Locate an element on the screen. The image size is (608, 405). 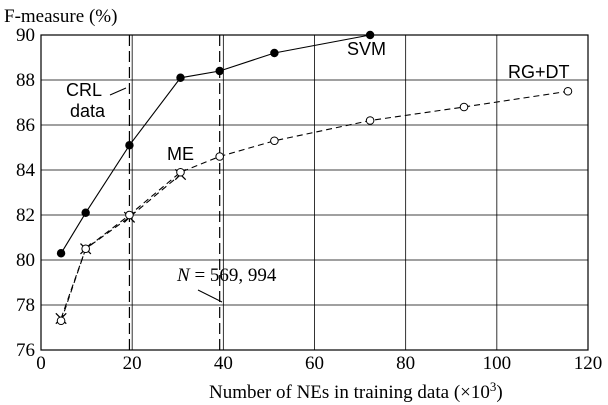
annotation-n-pointer is located at coordinates (210, 296).